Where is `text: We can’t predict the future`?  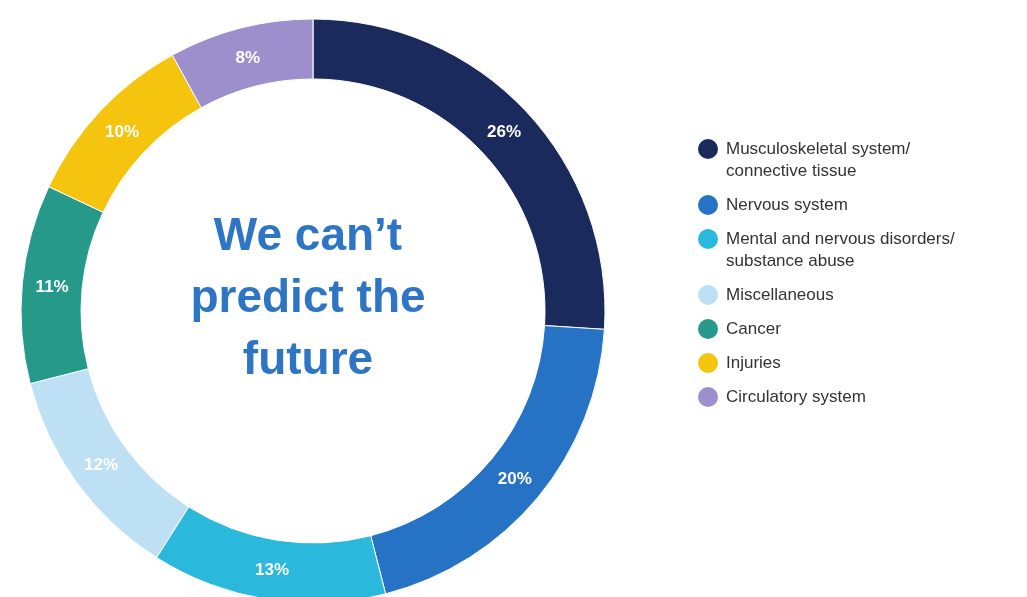
text: We can’t predict the future is located at coordinates (308, 296).